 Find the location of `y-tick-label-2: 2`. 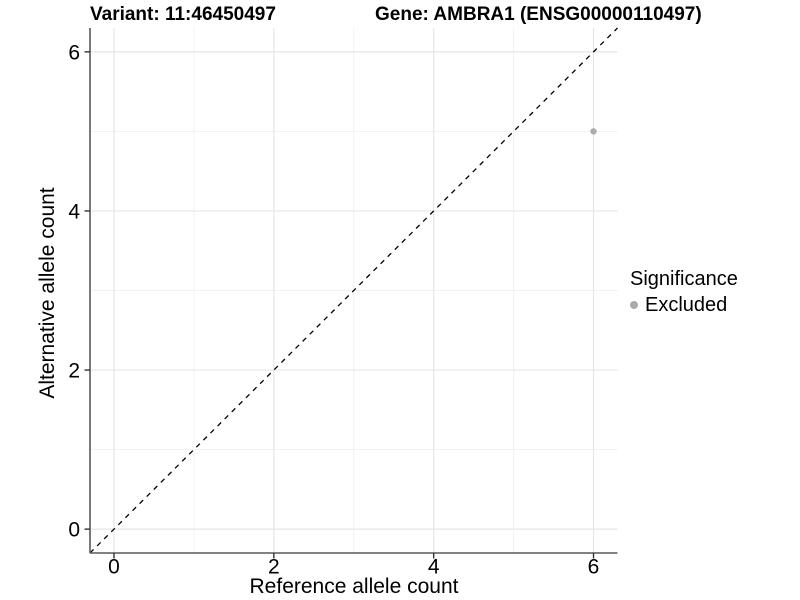

y-tick-label-2: 2 is located at coordinates (74, 371).